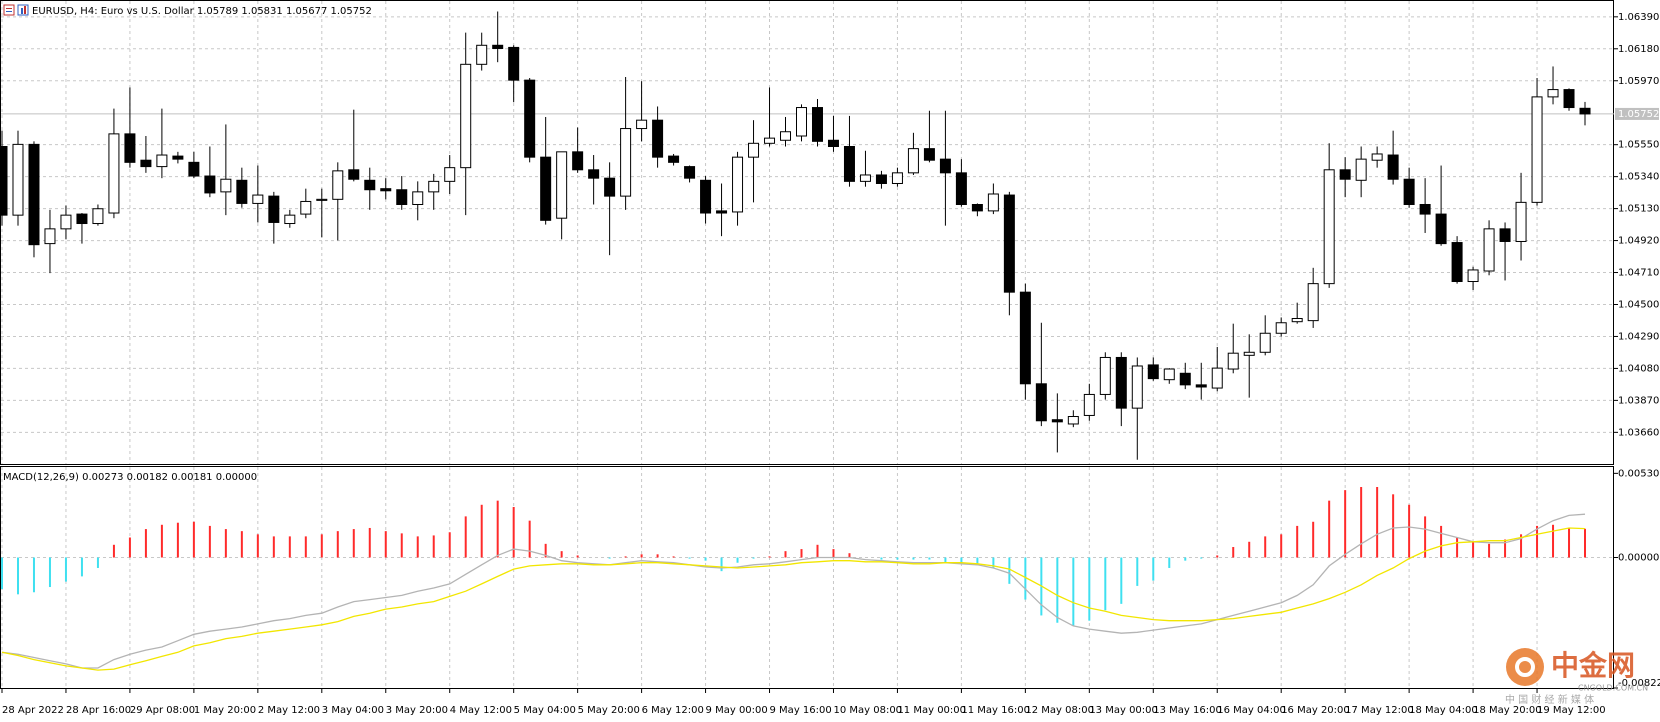 Image resolution: width=1660 pixels, height=722 pixels. I want to click on price-label: 1.05752, so click(1638, 114).